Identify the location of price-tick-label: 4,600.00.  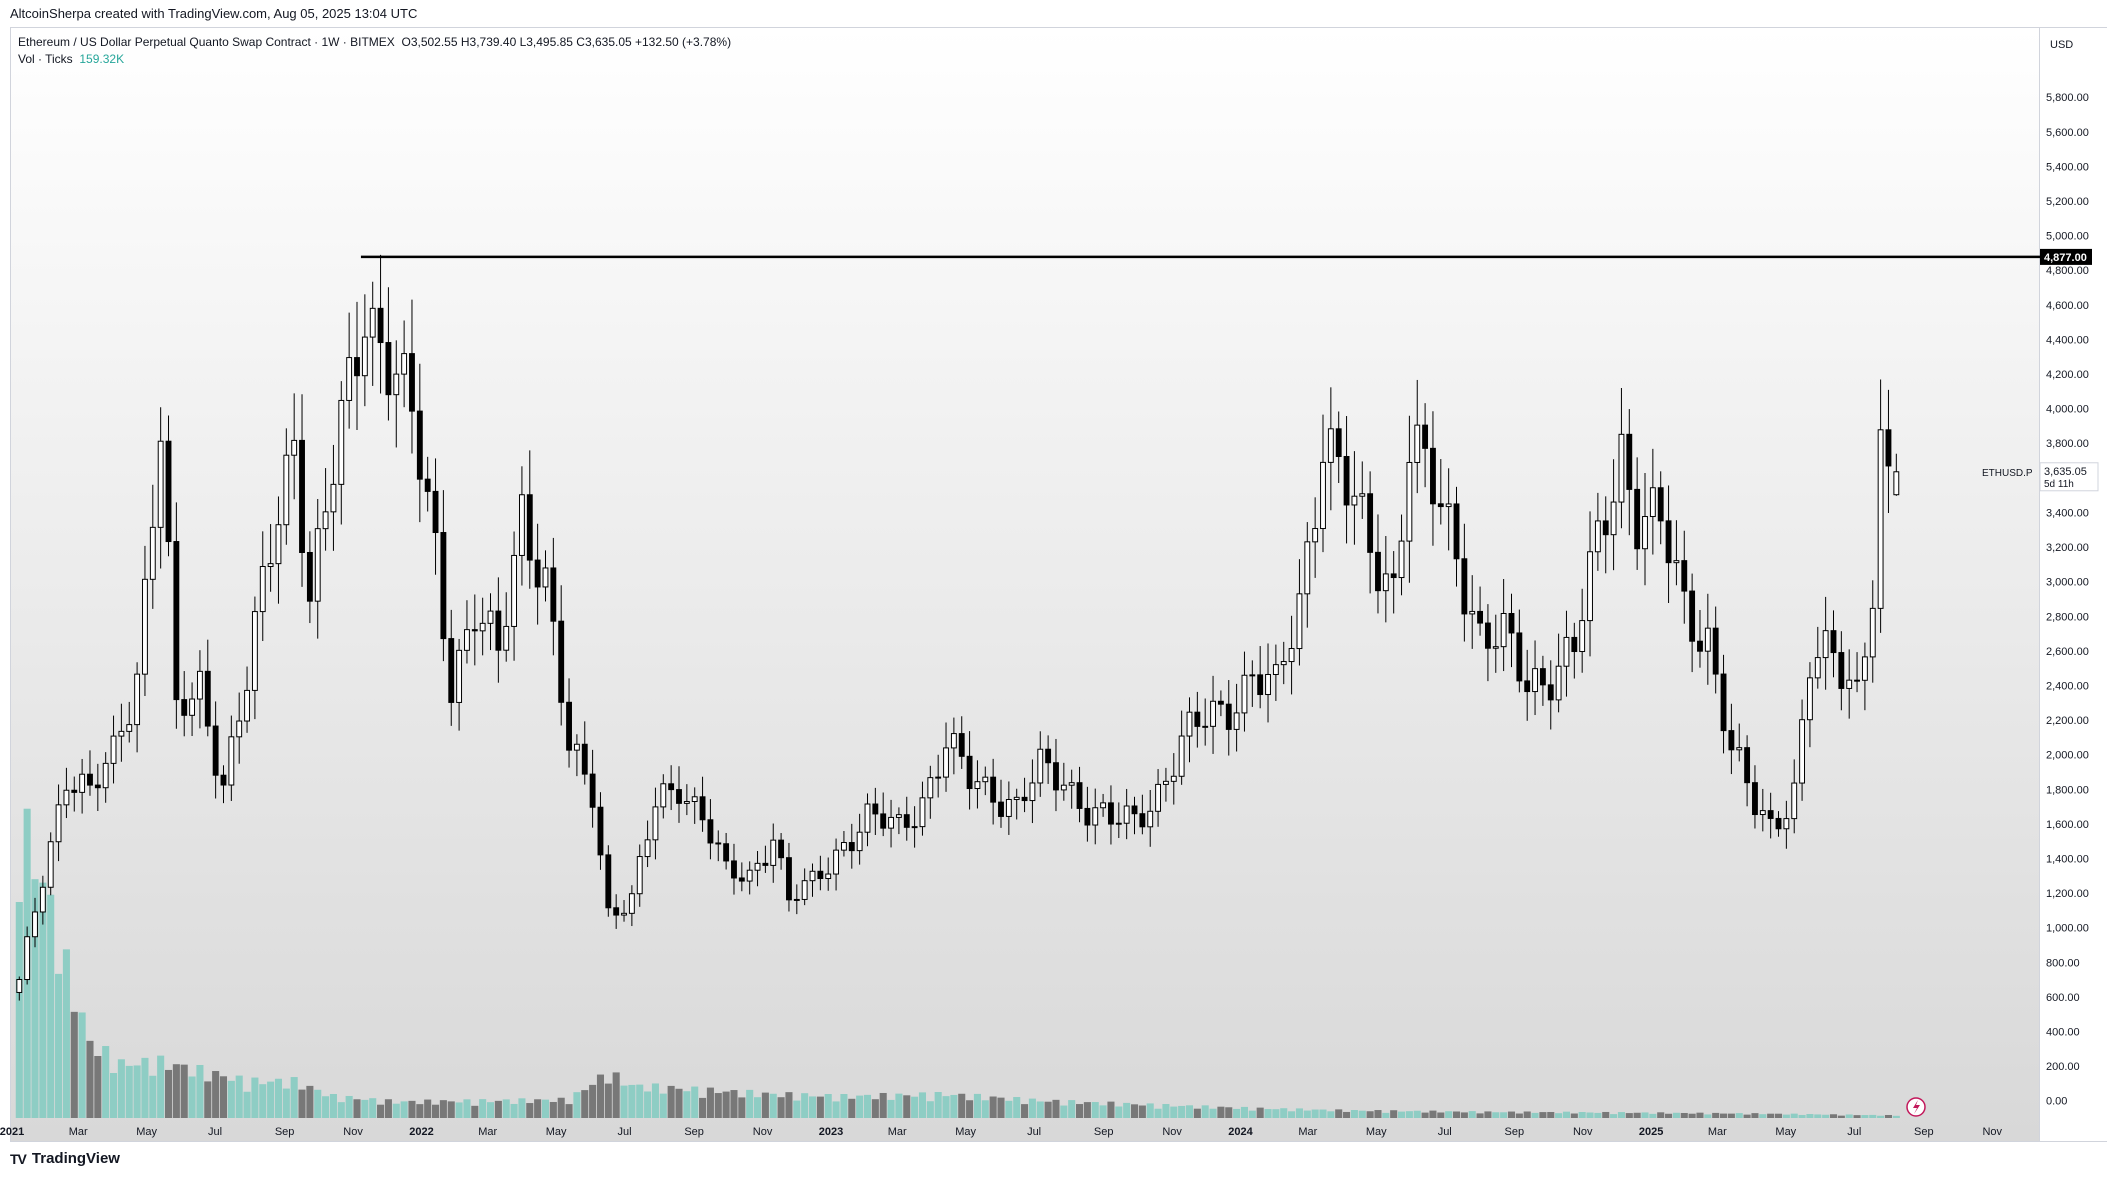
(2067, 306).